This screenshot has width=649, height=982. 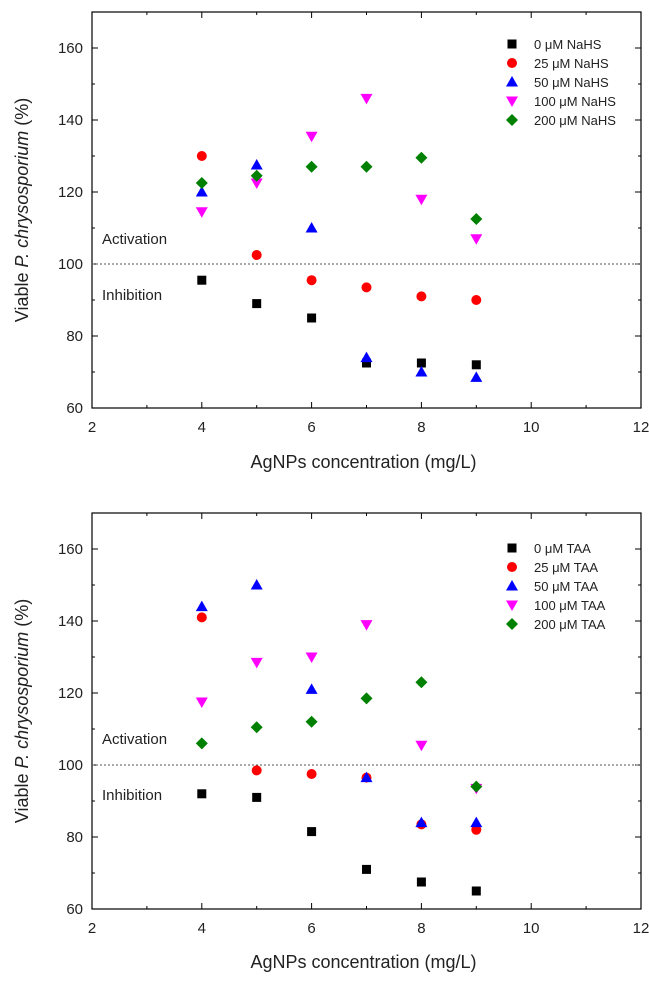 What do you see at coordinates (570, 624) in the screenshot?
I see `legend-label: 200 μM TAA` at bounding box center [570, 624].